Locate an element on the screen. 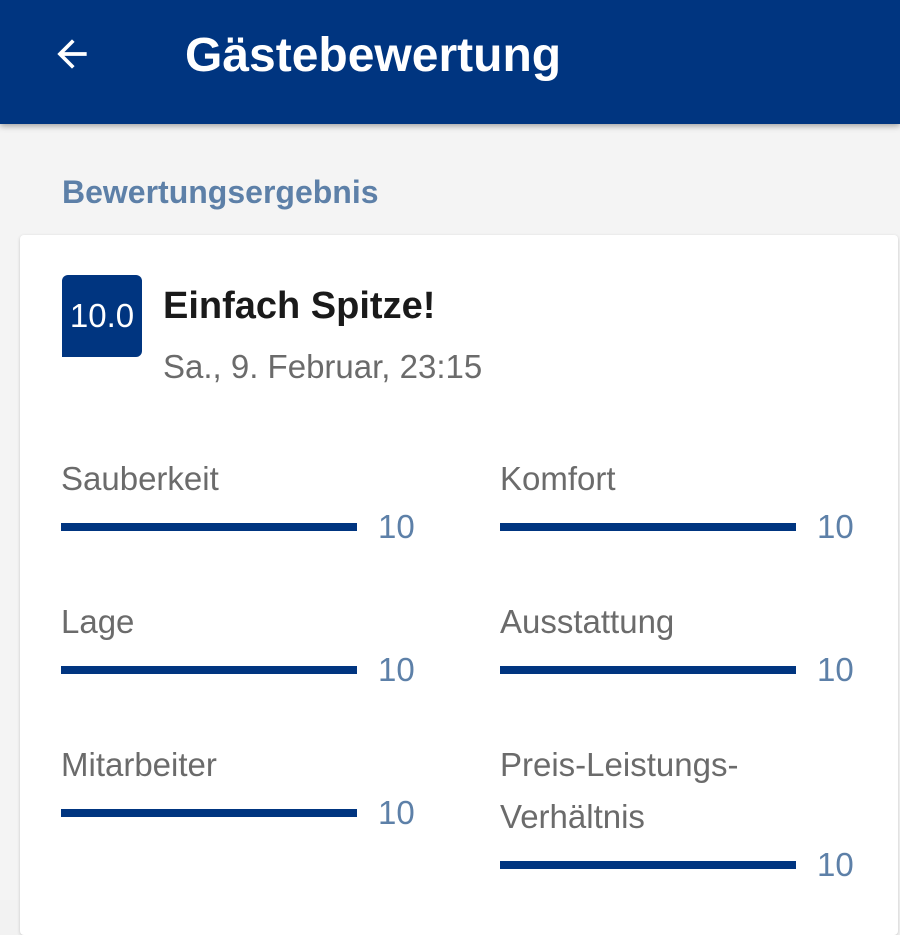 This screenshot has width=900, height=935. rating-sauberkeit: Sauberkeit 10 is located at coordinates (251, 500).